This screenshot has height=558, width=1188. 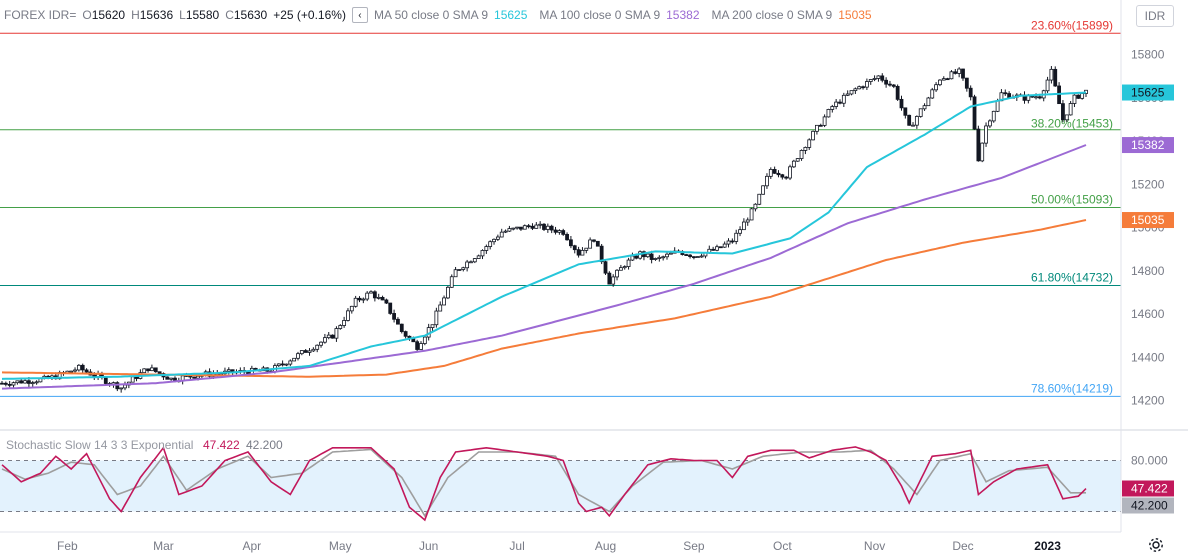 What do you see at coordinates (1149, 461) in the screenshot?
I see `stochastic-axis: 80.000` at bounding box center [1149, 461].